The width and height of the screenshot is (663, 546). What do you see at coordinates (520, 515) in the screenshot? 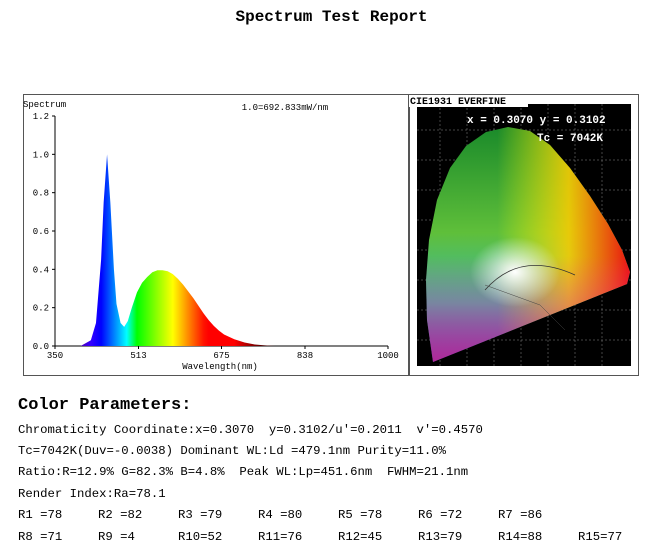
I see `render-index: R7 =86` at bounding box center [520, 515].